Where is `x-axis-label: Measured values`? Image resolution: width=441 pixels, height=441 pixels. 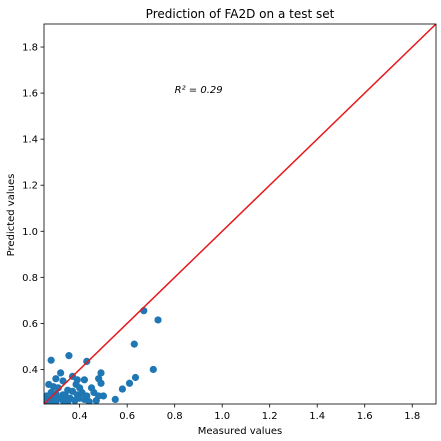
x-axis-label: Measured values is located at coordinates (240, 431).